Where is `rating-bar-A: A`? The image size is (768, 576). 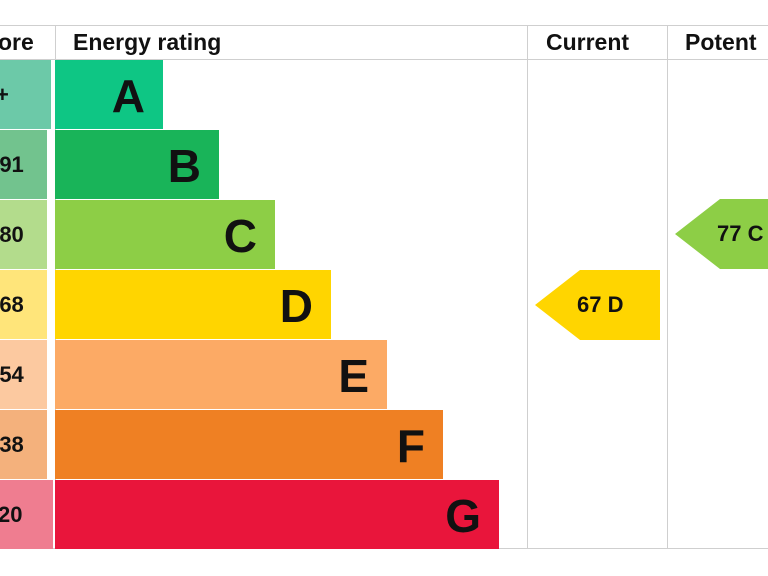 rating-bar-A: A is located at coordinates (109, 94).